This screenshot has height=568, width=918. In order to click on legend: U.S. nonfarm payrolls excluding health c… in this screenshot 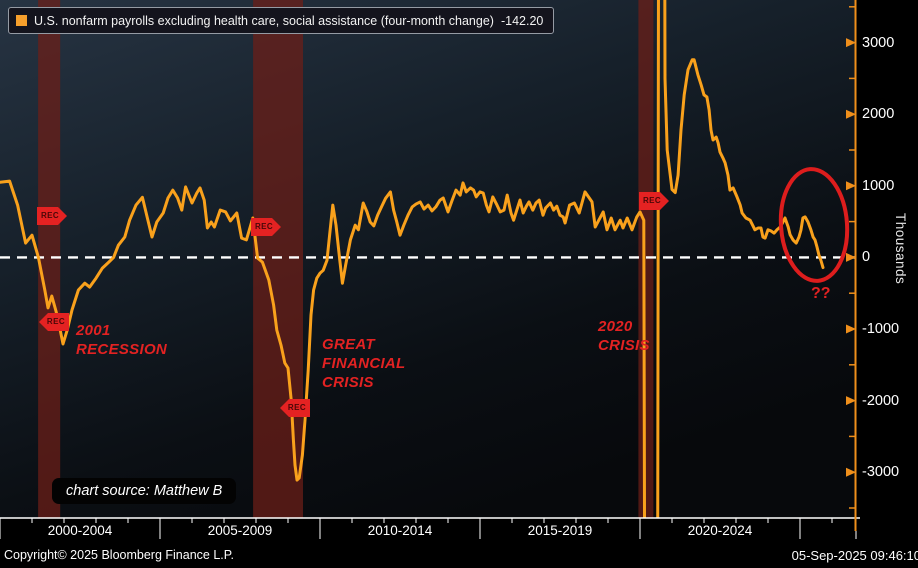, I will do `click(281, 20)`.